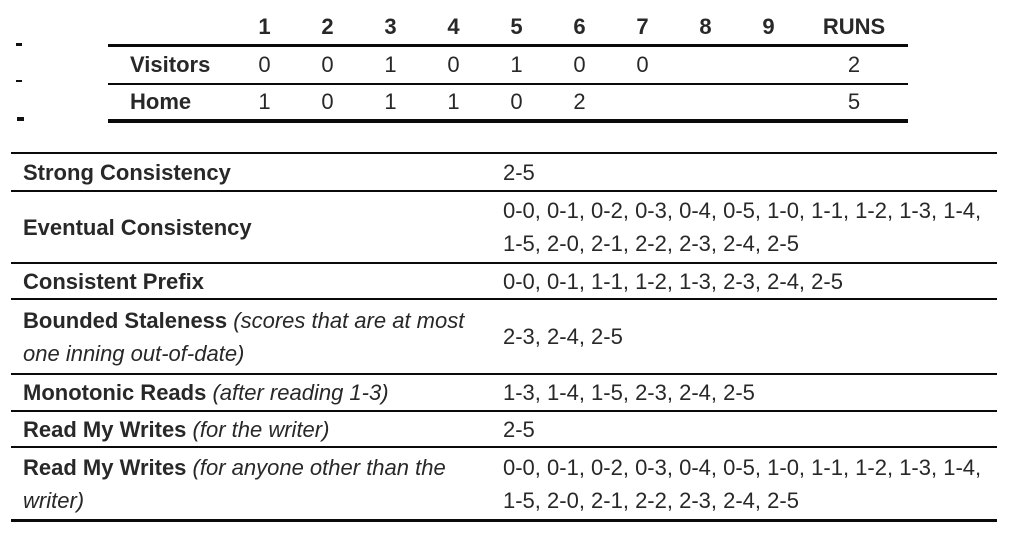 Image resolution: width=1010 pixels, height=547 pixels. I want to click on runs-header: RUNS, so click(854, 26).